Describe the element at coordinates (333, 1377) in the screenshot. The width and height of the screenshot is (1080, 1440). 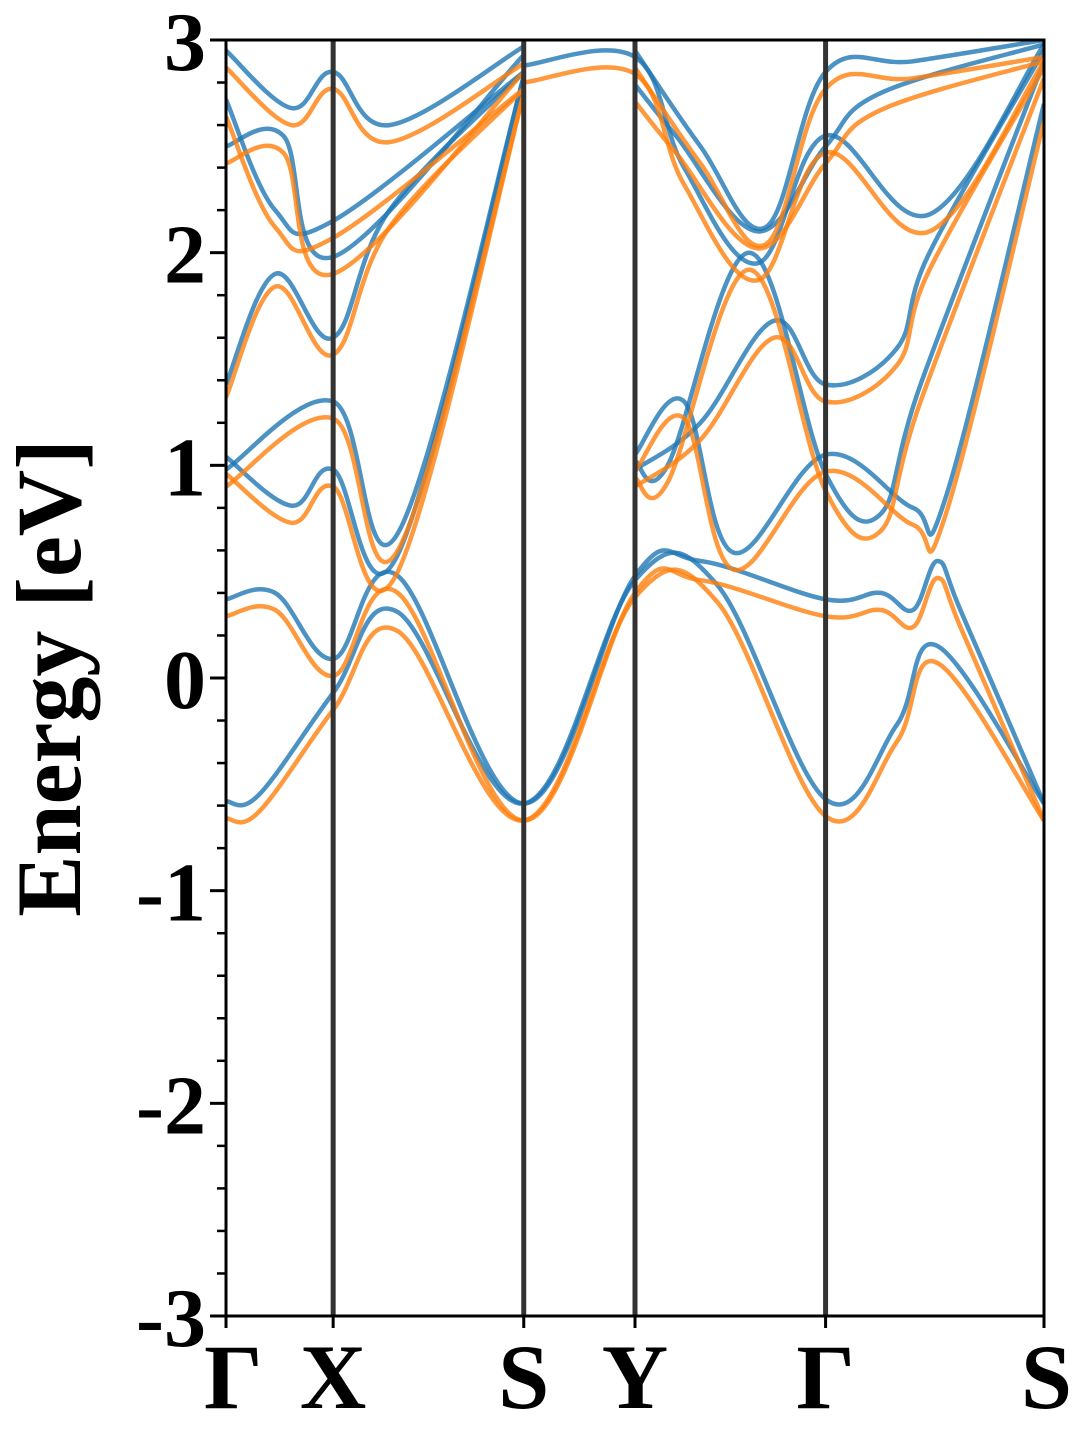
I see `x-tick-label: X` at that location.